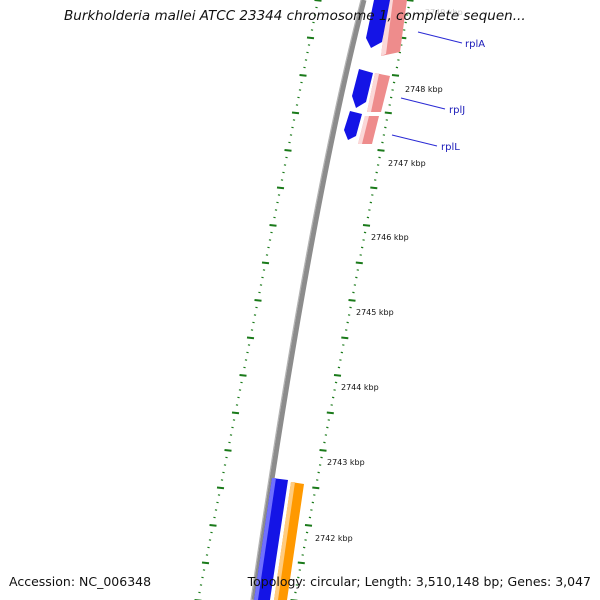 Image resolution: width=600 pixels, height=600 pixels. What do you see at coordinates (424, 89) in the screenshot?
I see `tick-label-2748: 2748 kbp` at bounding box center [424, 89].